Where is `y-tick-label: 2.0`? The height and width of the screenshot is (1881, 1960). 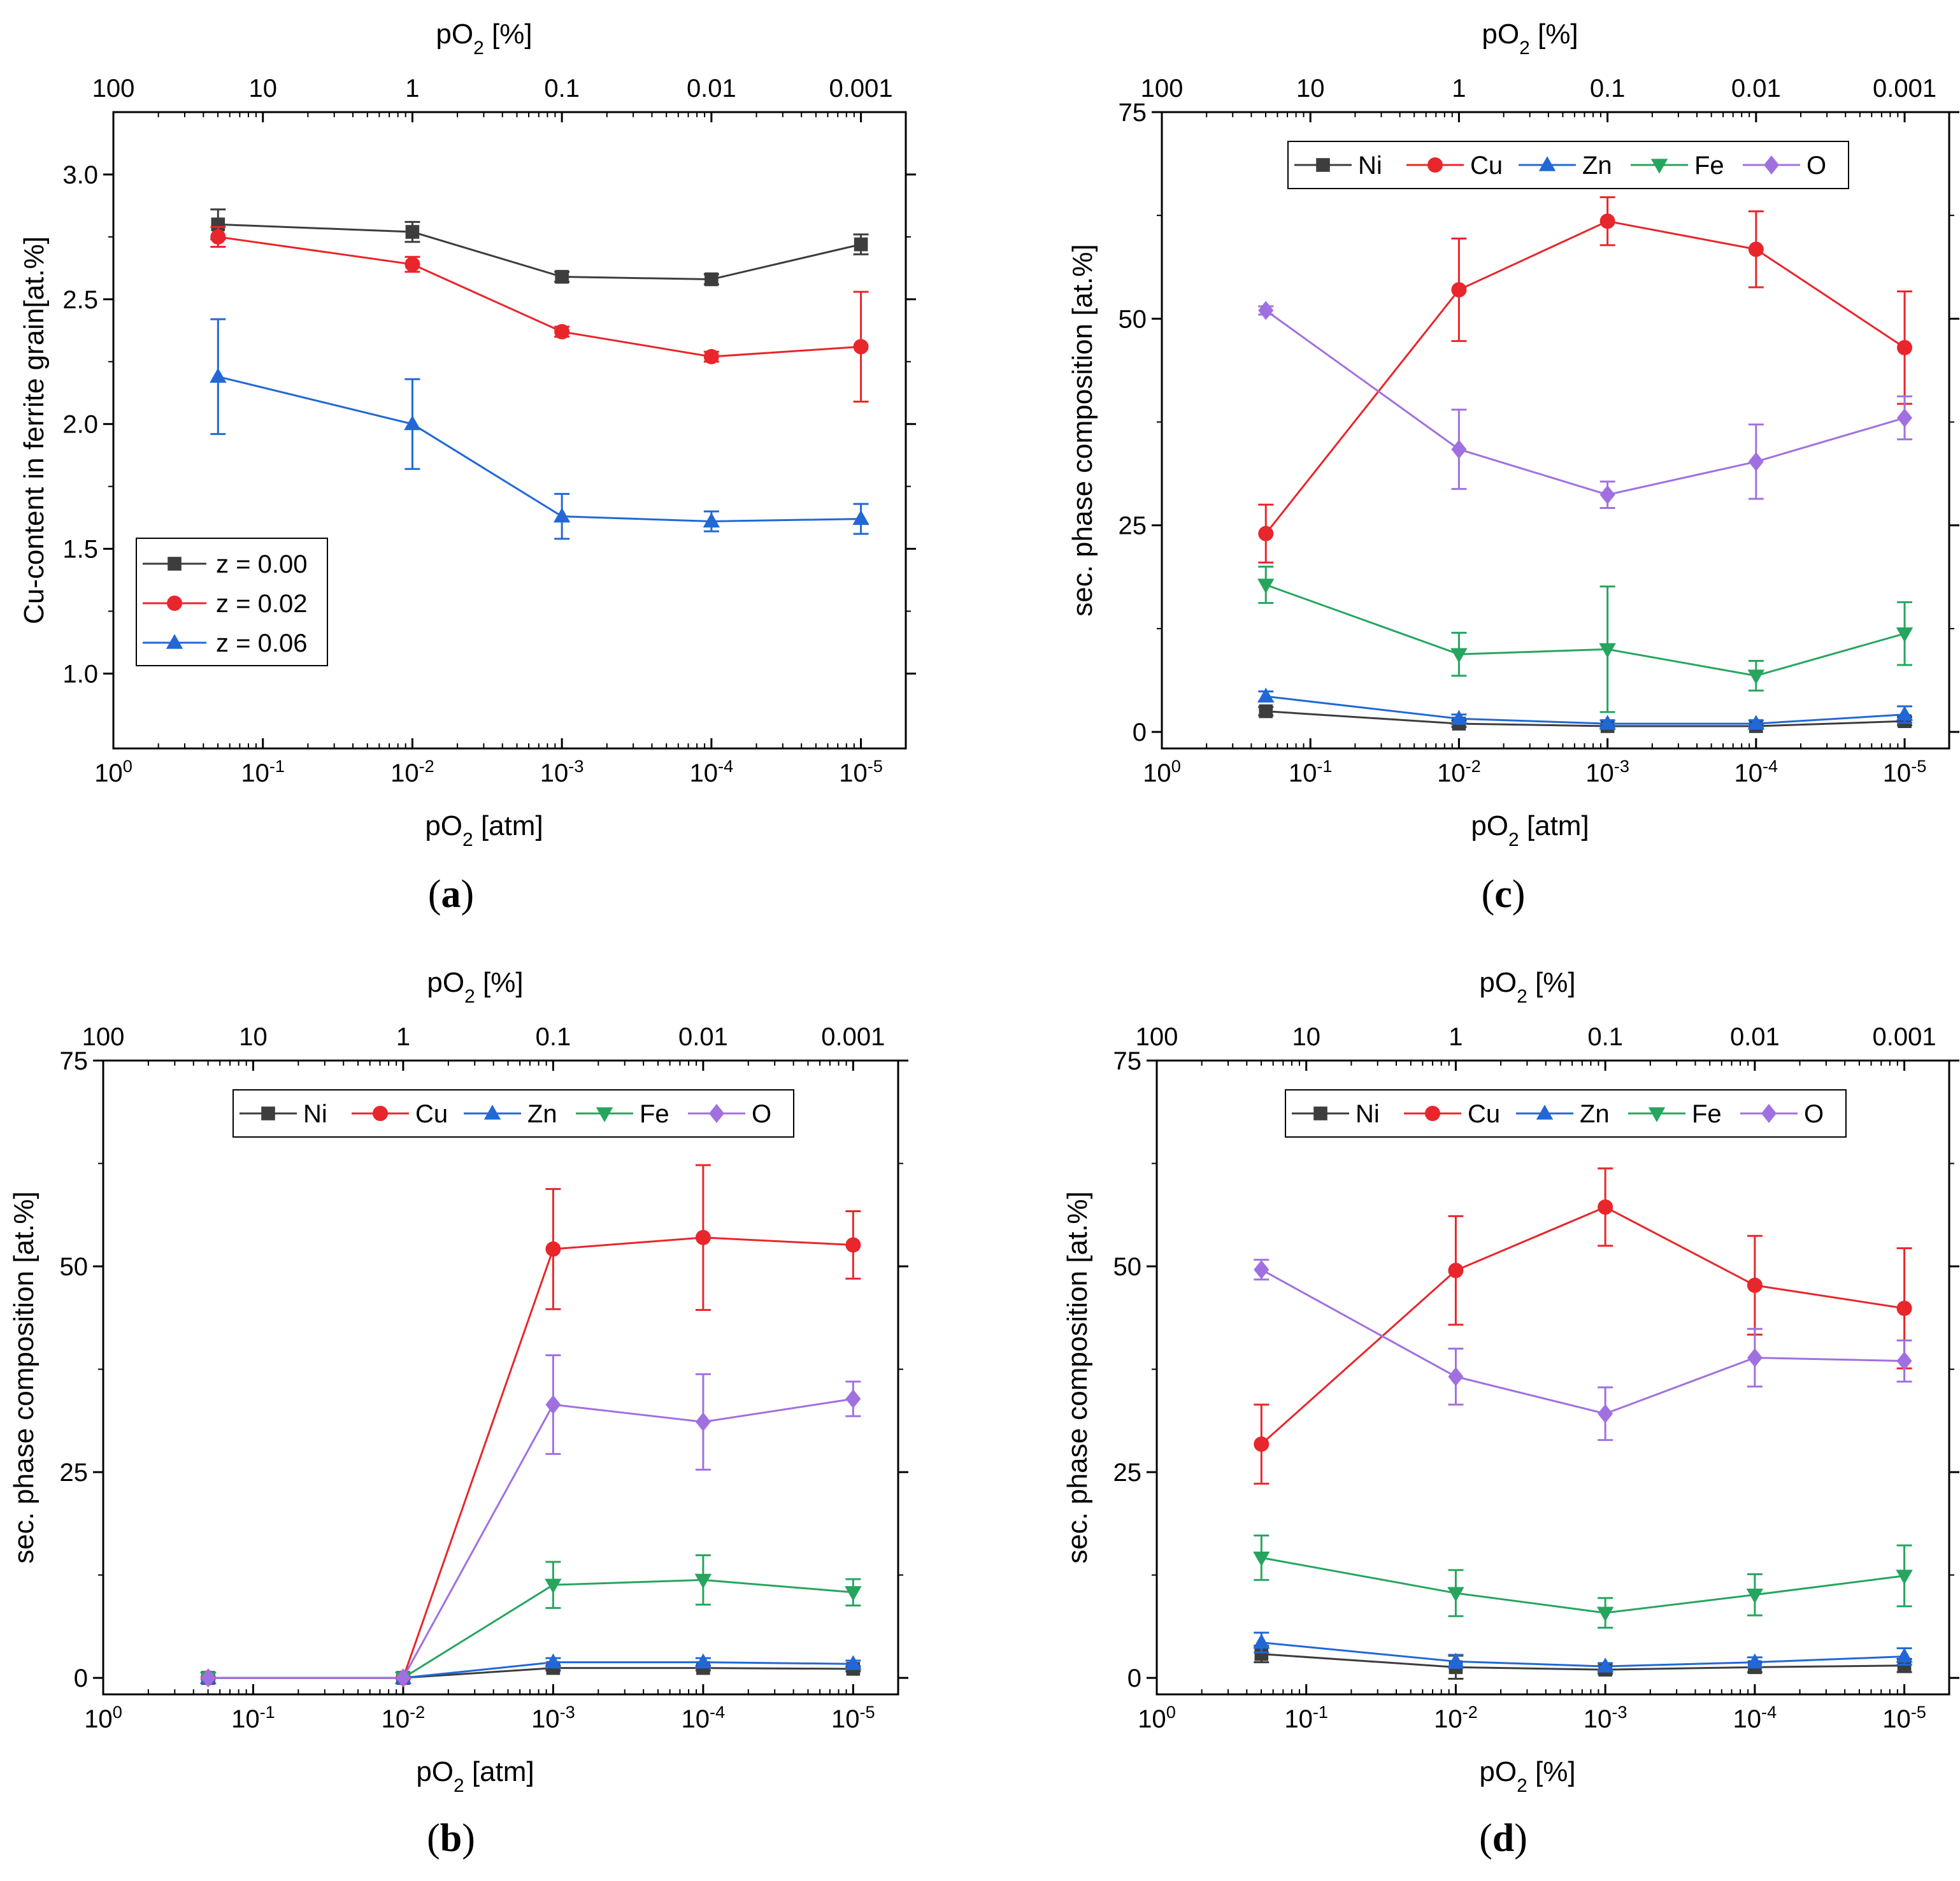
y-tick-label: 2.0 is located at coordinates (80, 425).